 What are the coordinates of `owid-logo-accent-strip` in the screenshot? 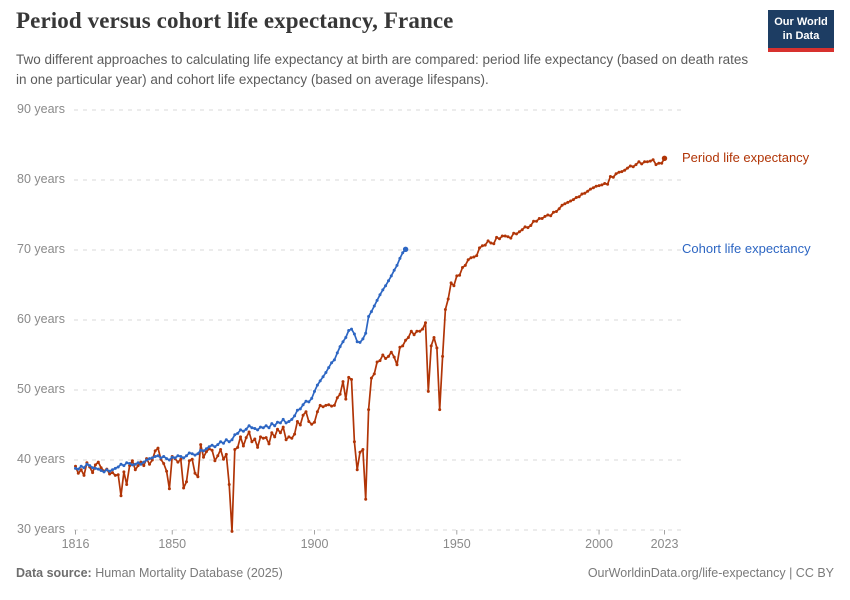 It's located at (801, 49).